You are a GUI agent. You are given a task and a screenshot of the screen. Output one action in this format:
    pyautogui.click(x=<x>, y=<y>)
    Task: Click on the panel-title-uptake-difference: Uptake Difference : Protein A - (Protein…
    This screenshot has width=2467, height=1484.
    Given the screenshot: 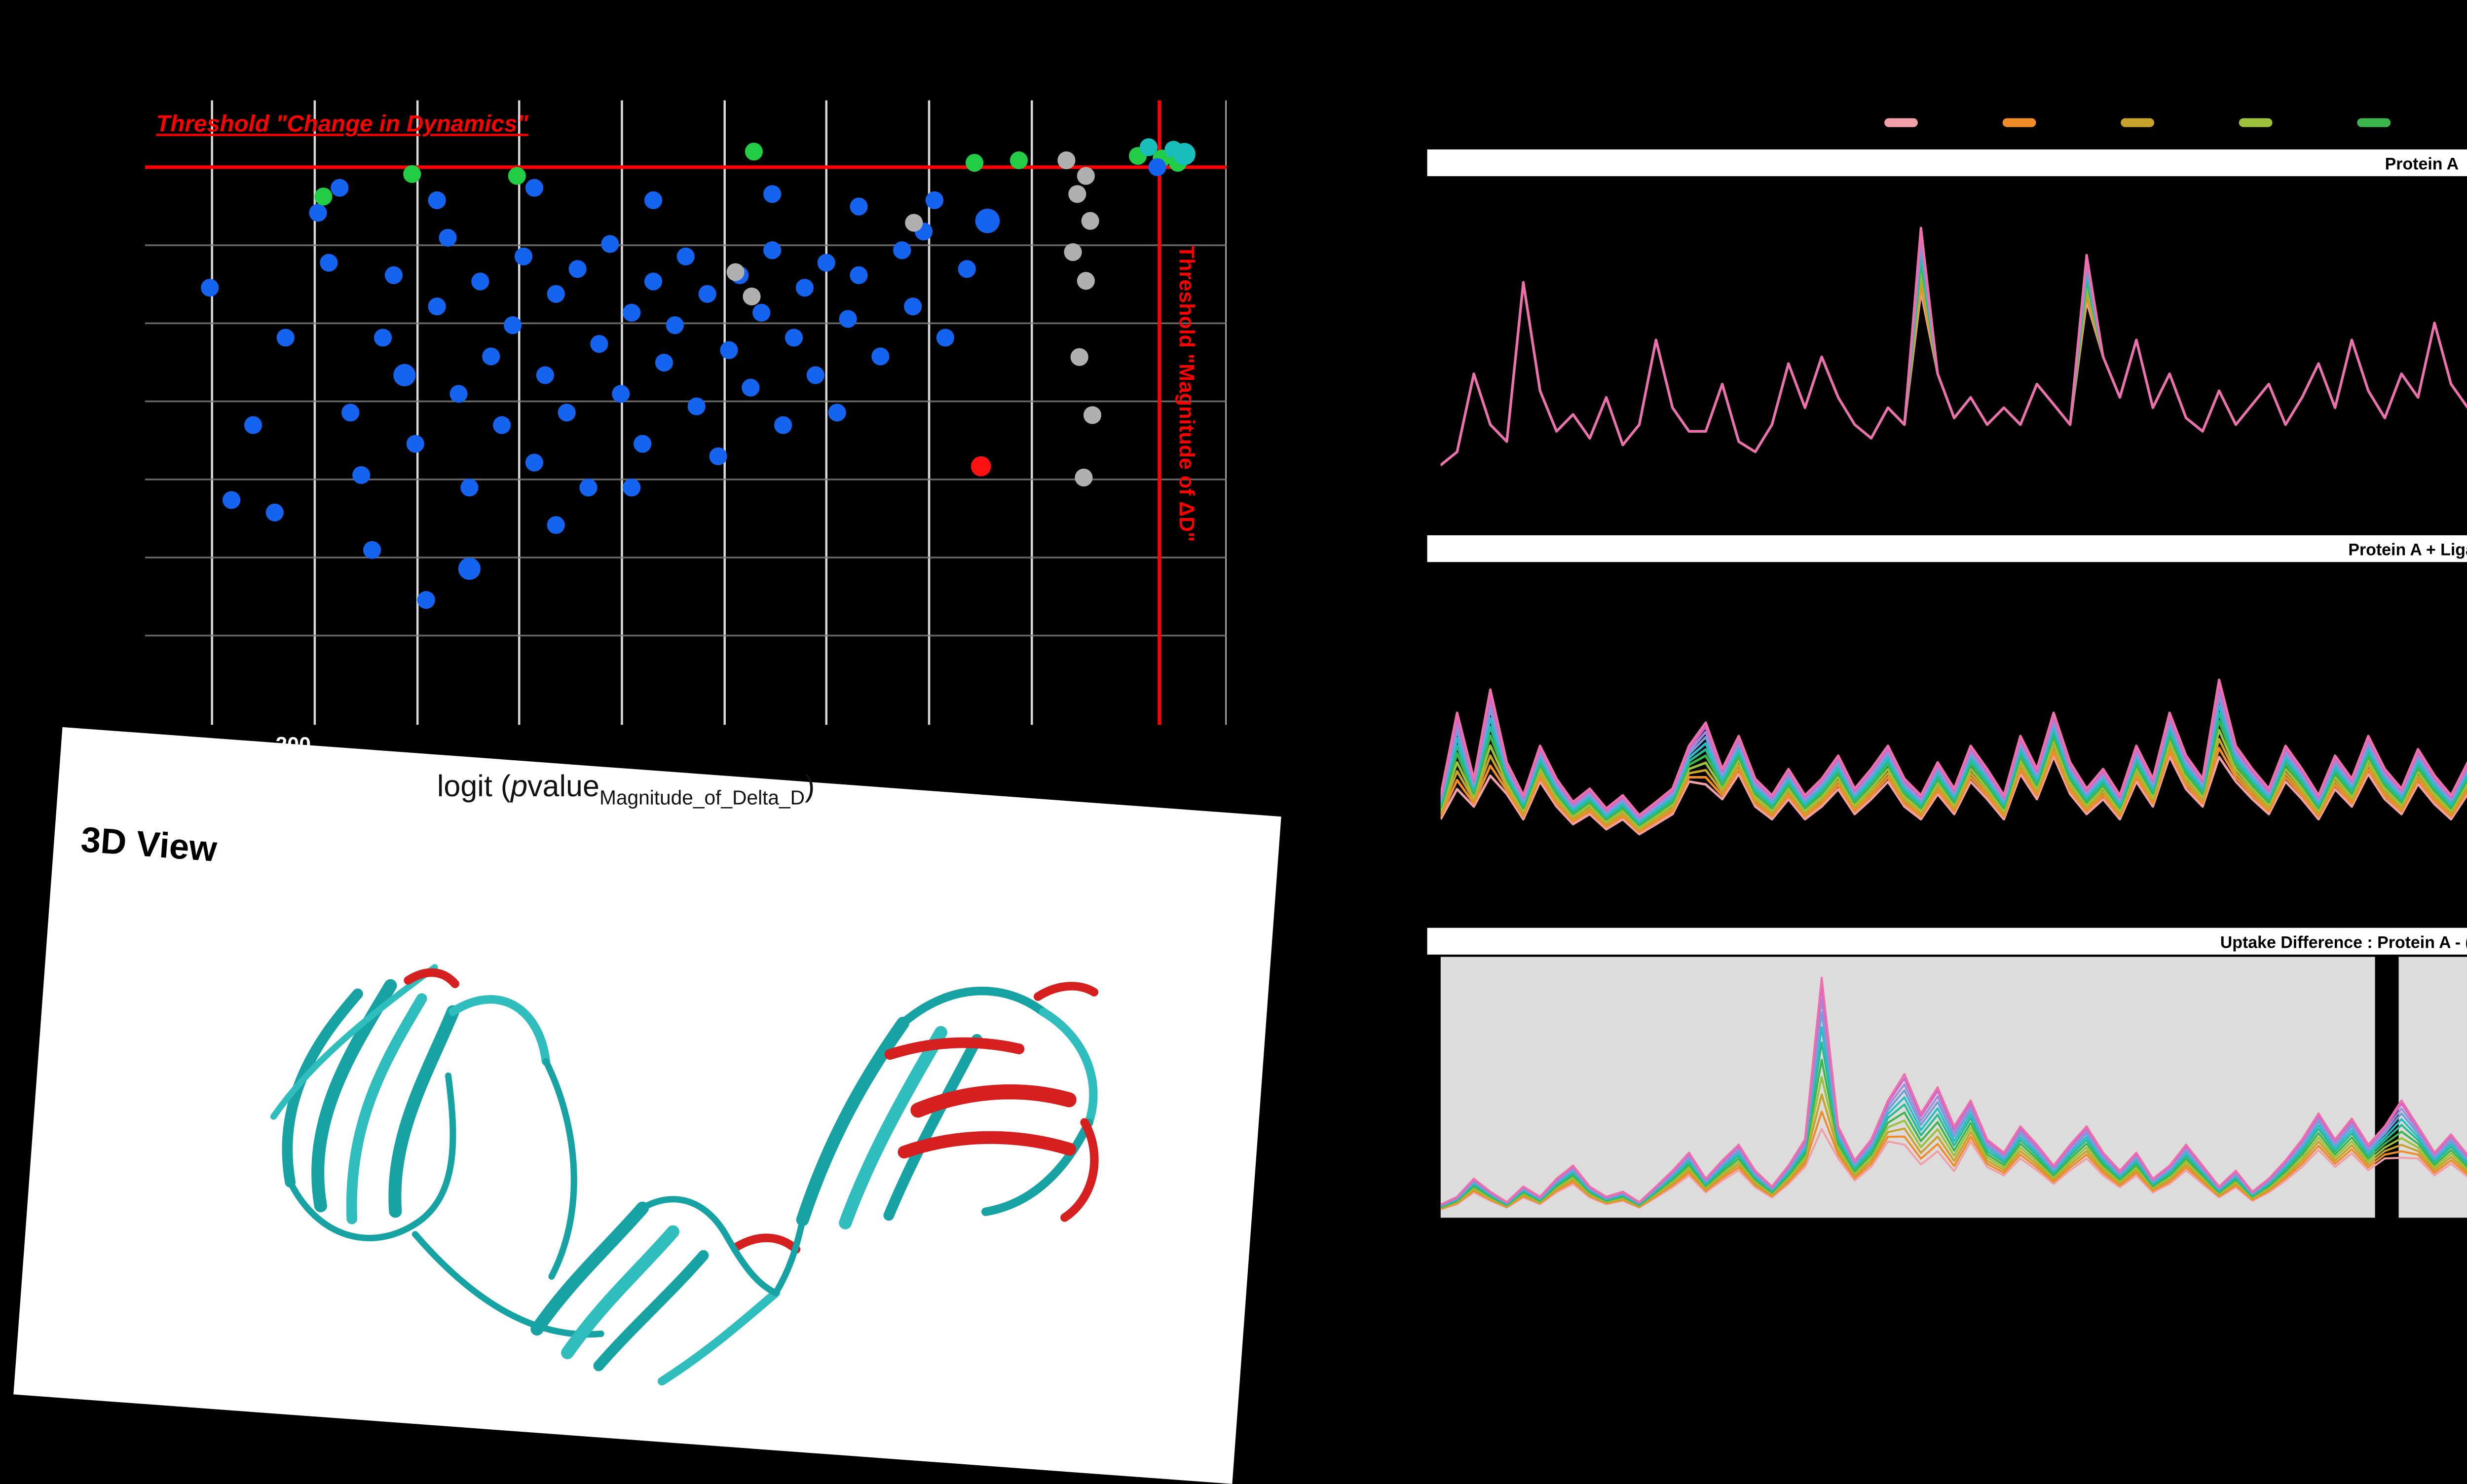 What is the action you would take?
    pyautogui.click(x=1947, y=941)
    